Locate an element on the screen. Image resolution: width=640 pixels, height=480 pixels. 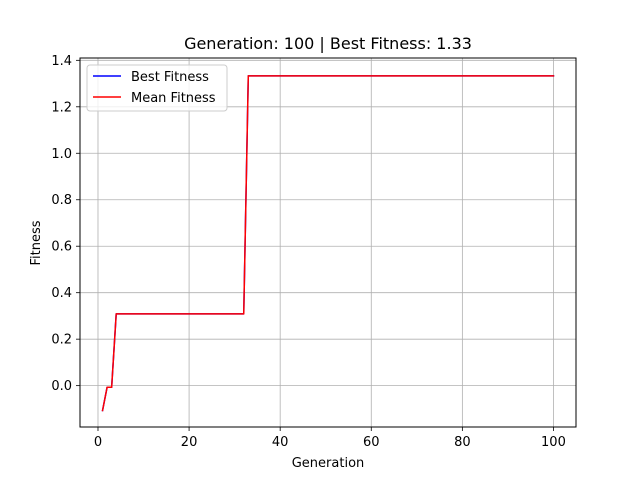
y-tick-label: 0.6 is located at coordinates (61, 247).